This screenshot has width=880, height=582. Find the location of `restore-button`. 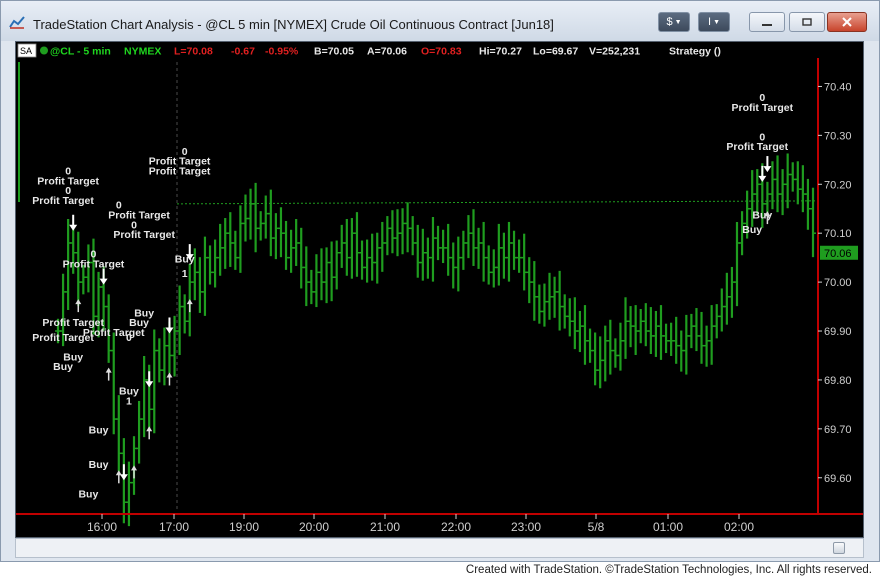

restore-button is located at coordinates (807, 22).